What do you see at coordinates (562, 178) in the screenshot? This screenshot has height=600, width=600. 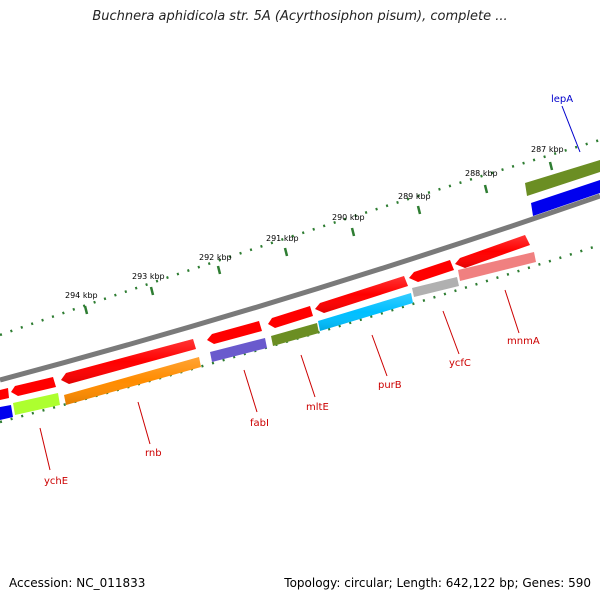 I see `gene-block-lepA` at bounding box center [562, 178].